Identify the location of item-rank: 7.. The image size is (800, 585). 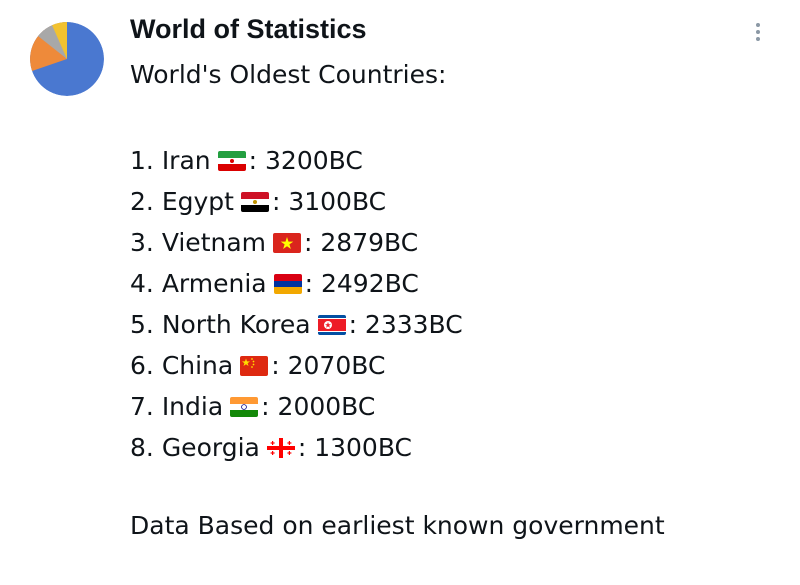
(142, 406).